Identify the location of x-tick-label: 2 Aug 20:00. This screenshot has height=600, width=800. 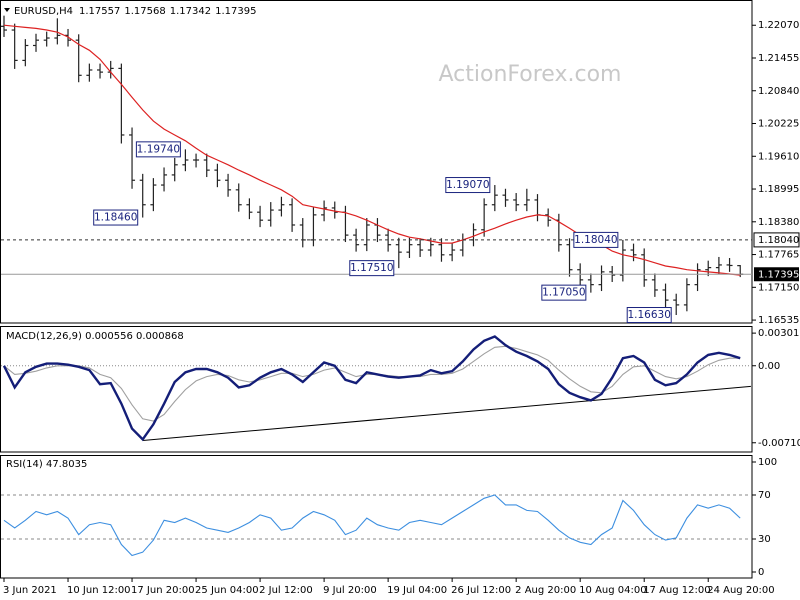
(545, 590).